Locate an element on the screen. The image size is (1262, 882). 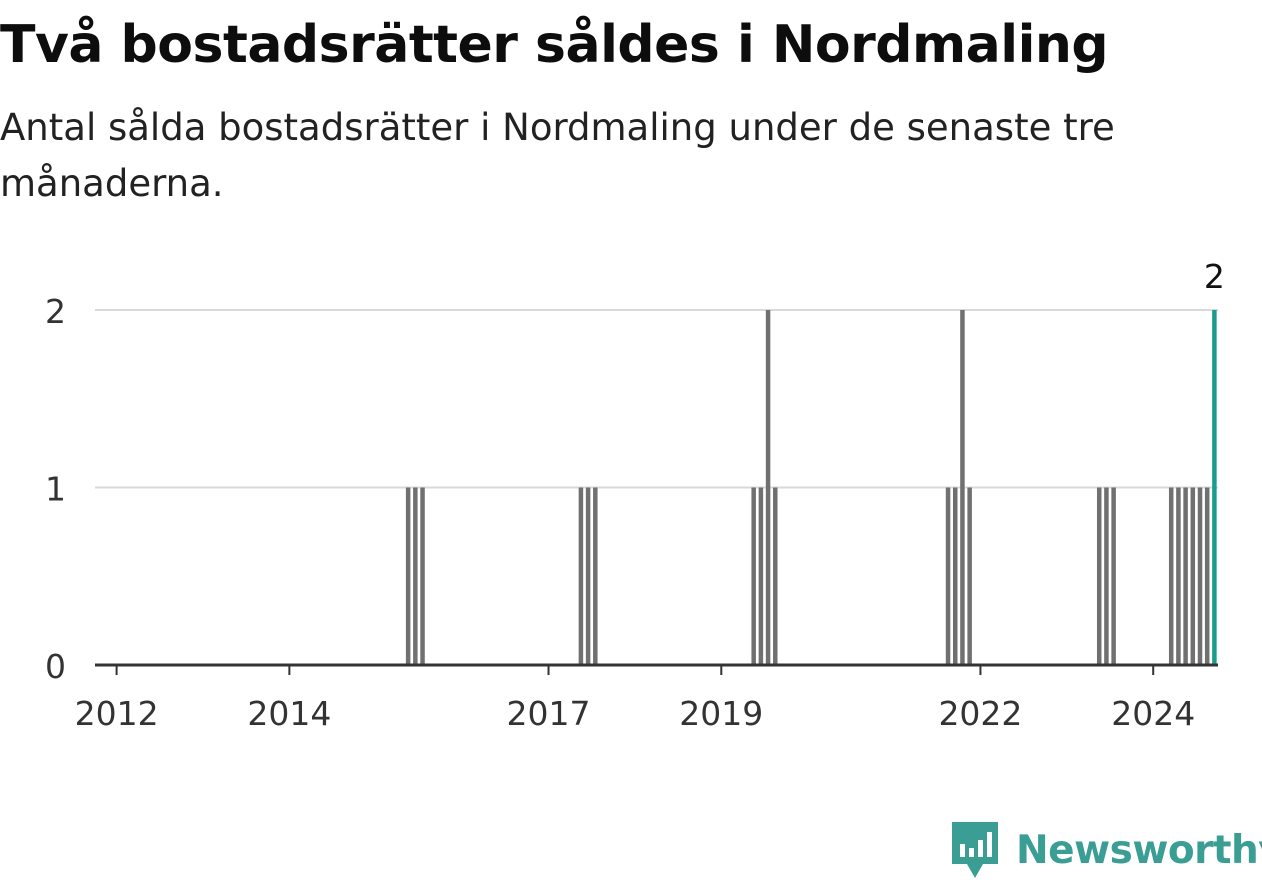
newsworthy-logo-icon is located at coordinates (975, 850).